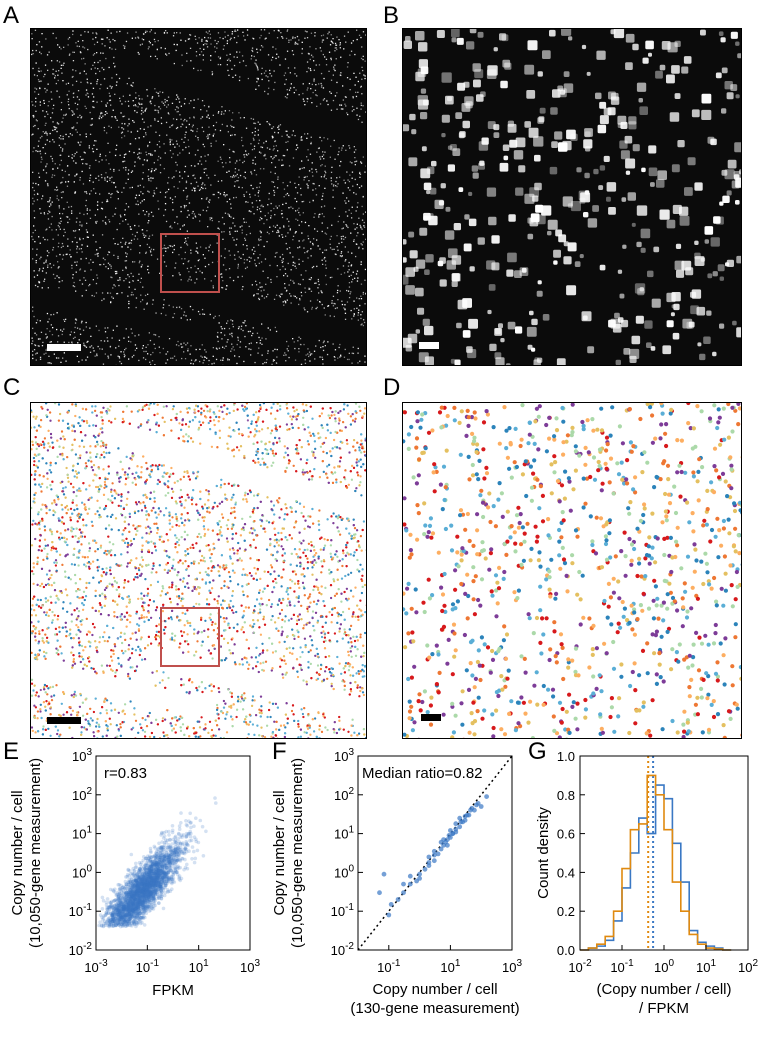 This screenshot has height=1042, width=762. Describe the element at coordinates (64, 720) in the screenshot. I see `scale-bar` at that location.